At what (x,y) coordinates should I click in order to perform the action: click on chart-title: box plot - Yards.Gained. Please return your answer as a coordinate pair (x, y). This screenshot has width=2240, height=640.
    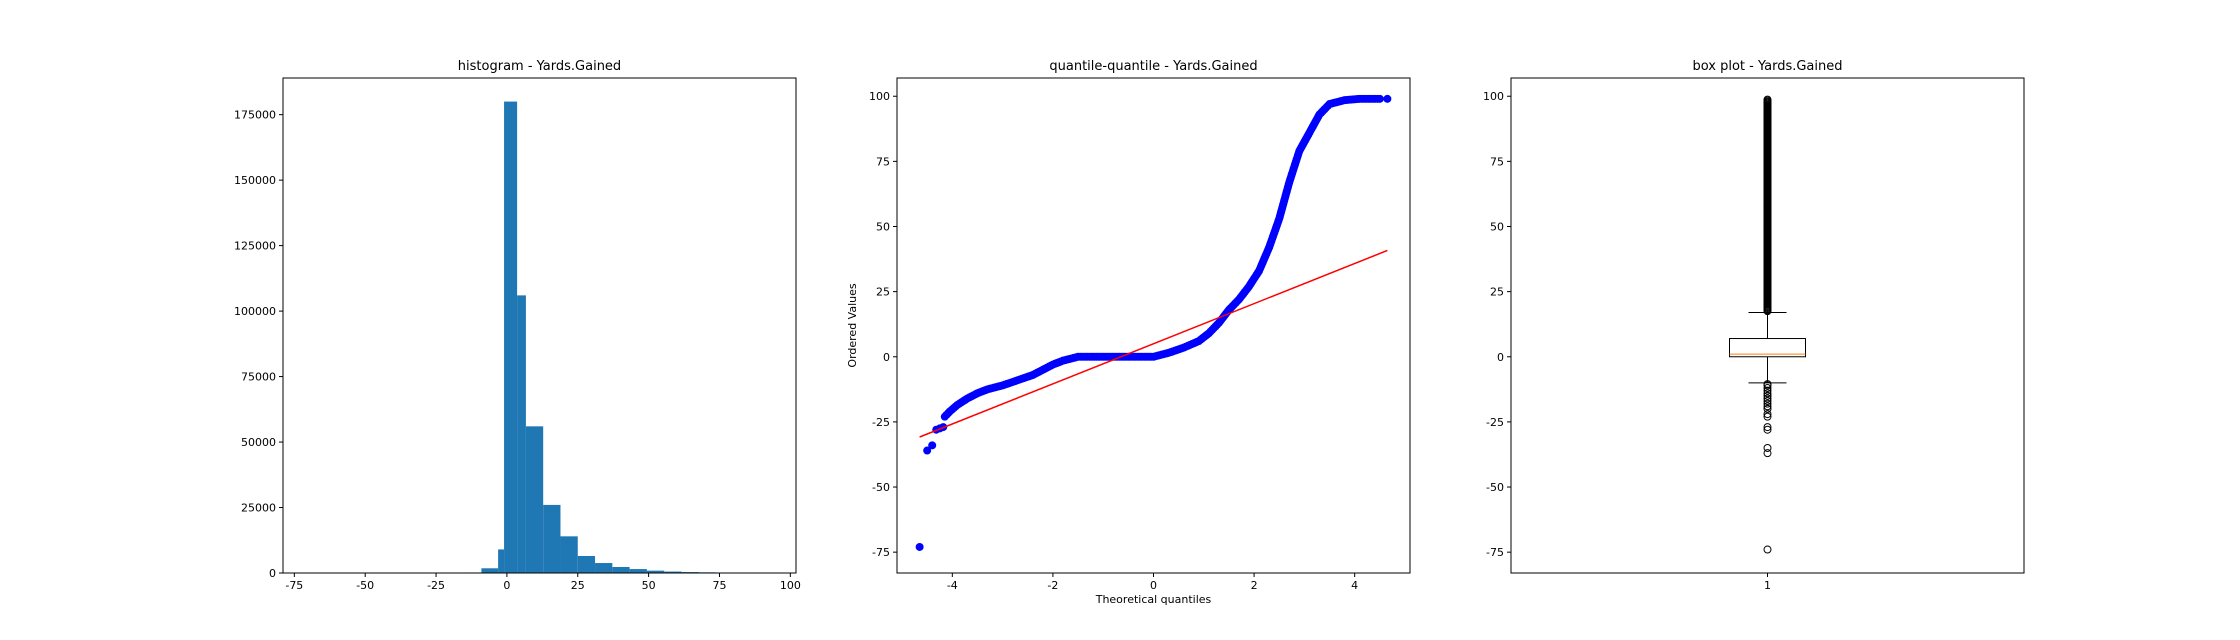
    Looking at the image, I should click on (1767, 66).